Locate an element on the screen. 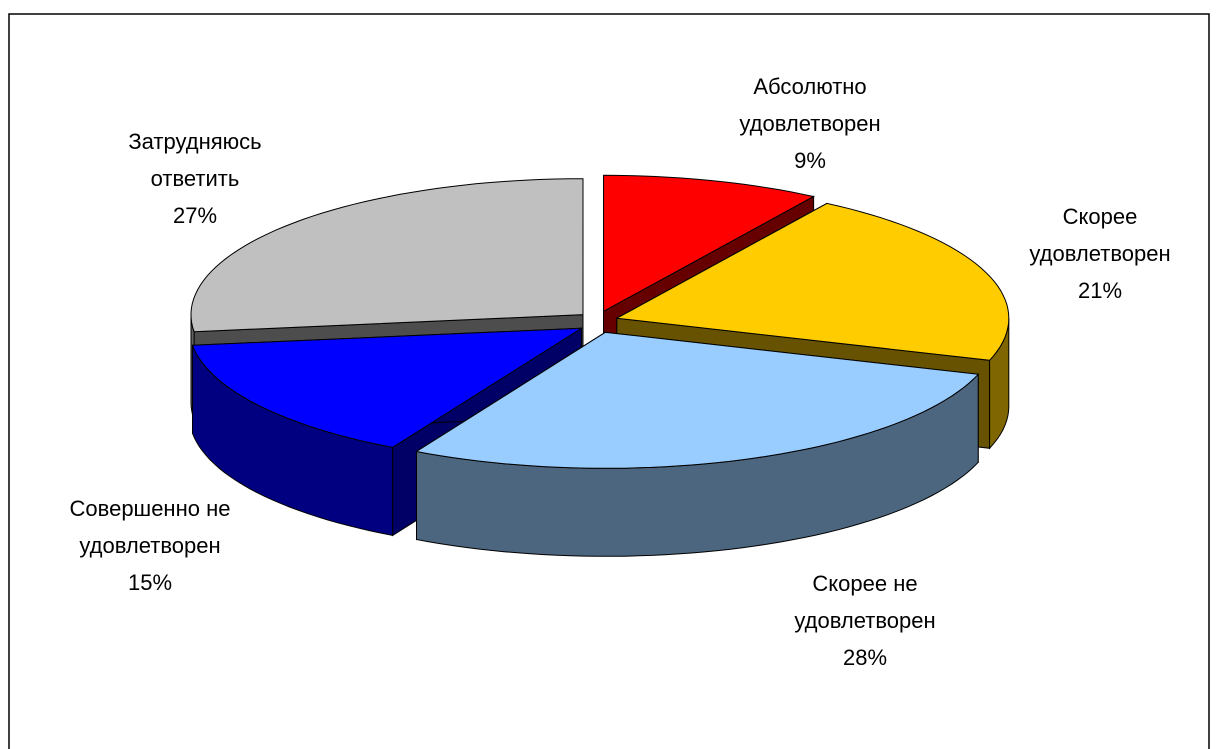  category-label: Абсолютно удовлетворен is located at coordinates (810, 105).